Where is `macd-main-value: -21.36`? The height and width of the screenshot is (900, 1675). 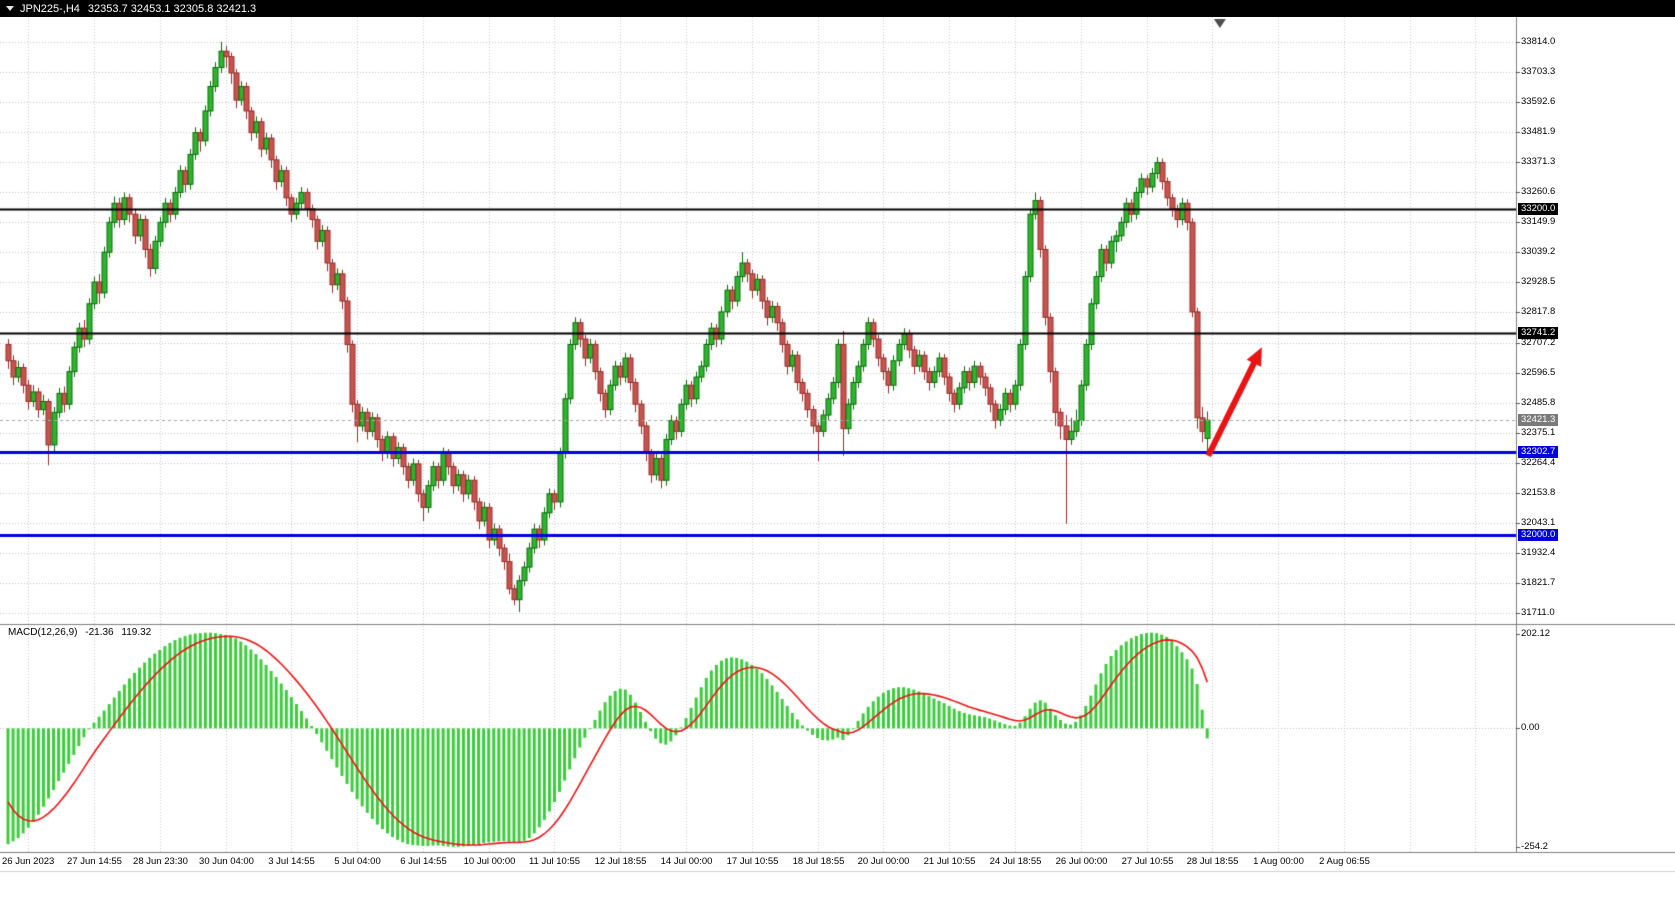 macd-main-value: -21.36 is located at coordinates (99, 632).